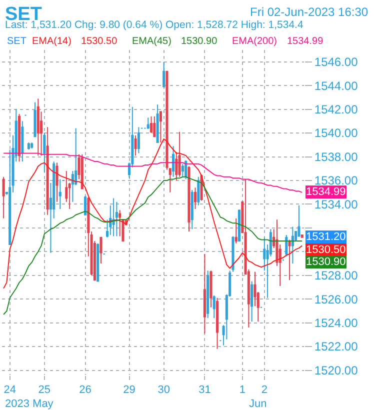 This screenshot has height=410, width=374. What do you see at coordinates (10, 390) in the screenshot?
I see `x-tick-label: 24` at bounding box center [10, 390].